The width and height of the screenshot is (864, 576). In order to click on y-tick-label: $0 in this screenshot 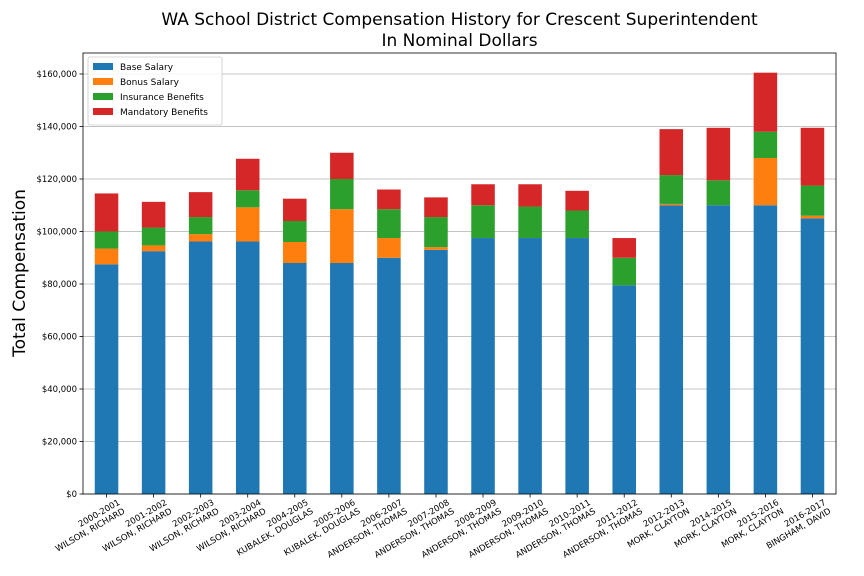, I will do `click(71, 495)`.